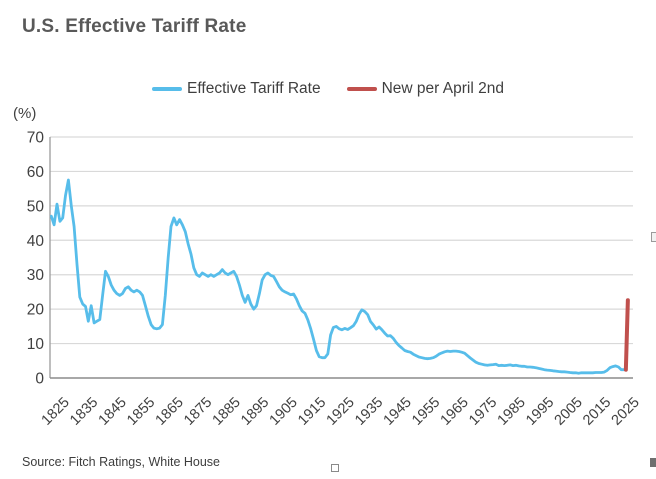  I want to click on svg-text: 1985, so click(512, 412).